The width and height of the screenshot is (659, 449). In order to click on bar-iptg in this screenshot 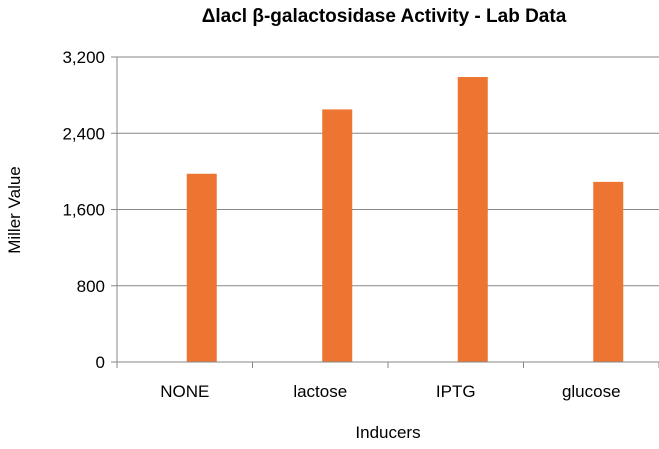, I will do `click(472, 219)`.